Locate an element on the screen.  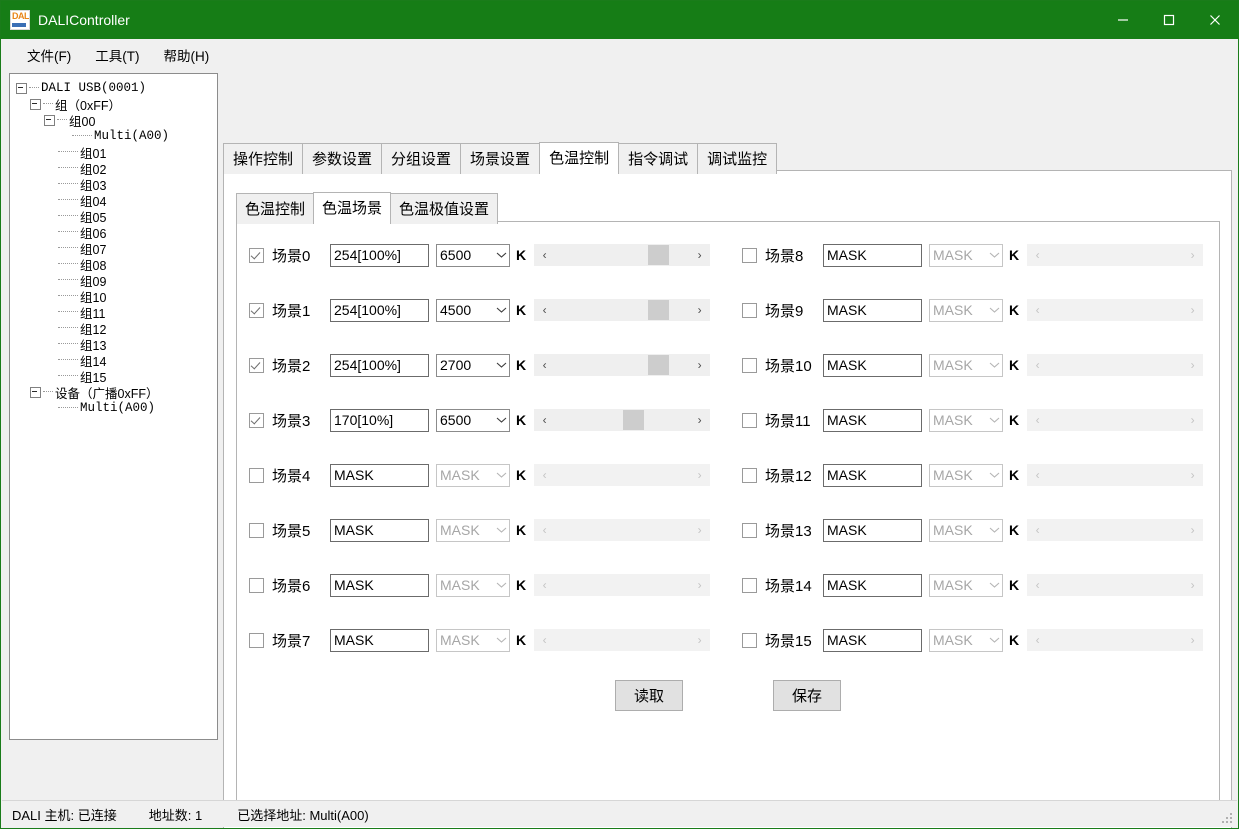
tab-6: 调试监控 is located at coordinates (737, 158).